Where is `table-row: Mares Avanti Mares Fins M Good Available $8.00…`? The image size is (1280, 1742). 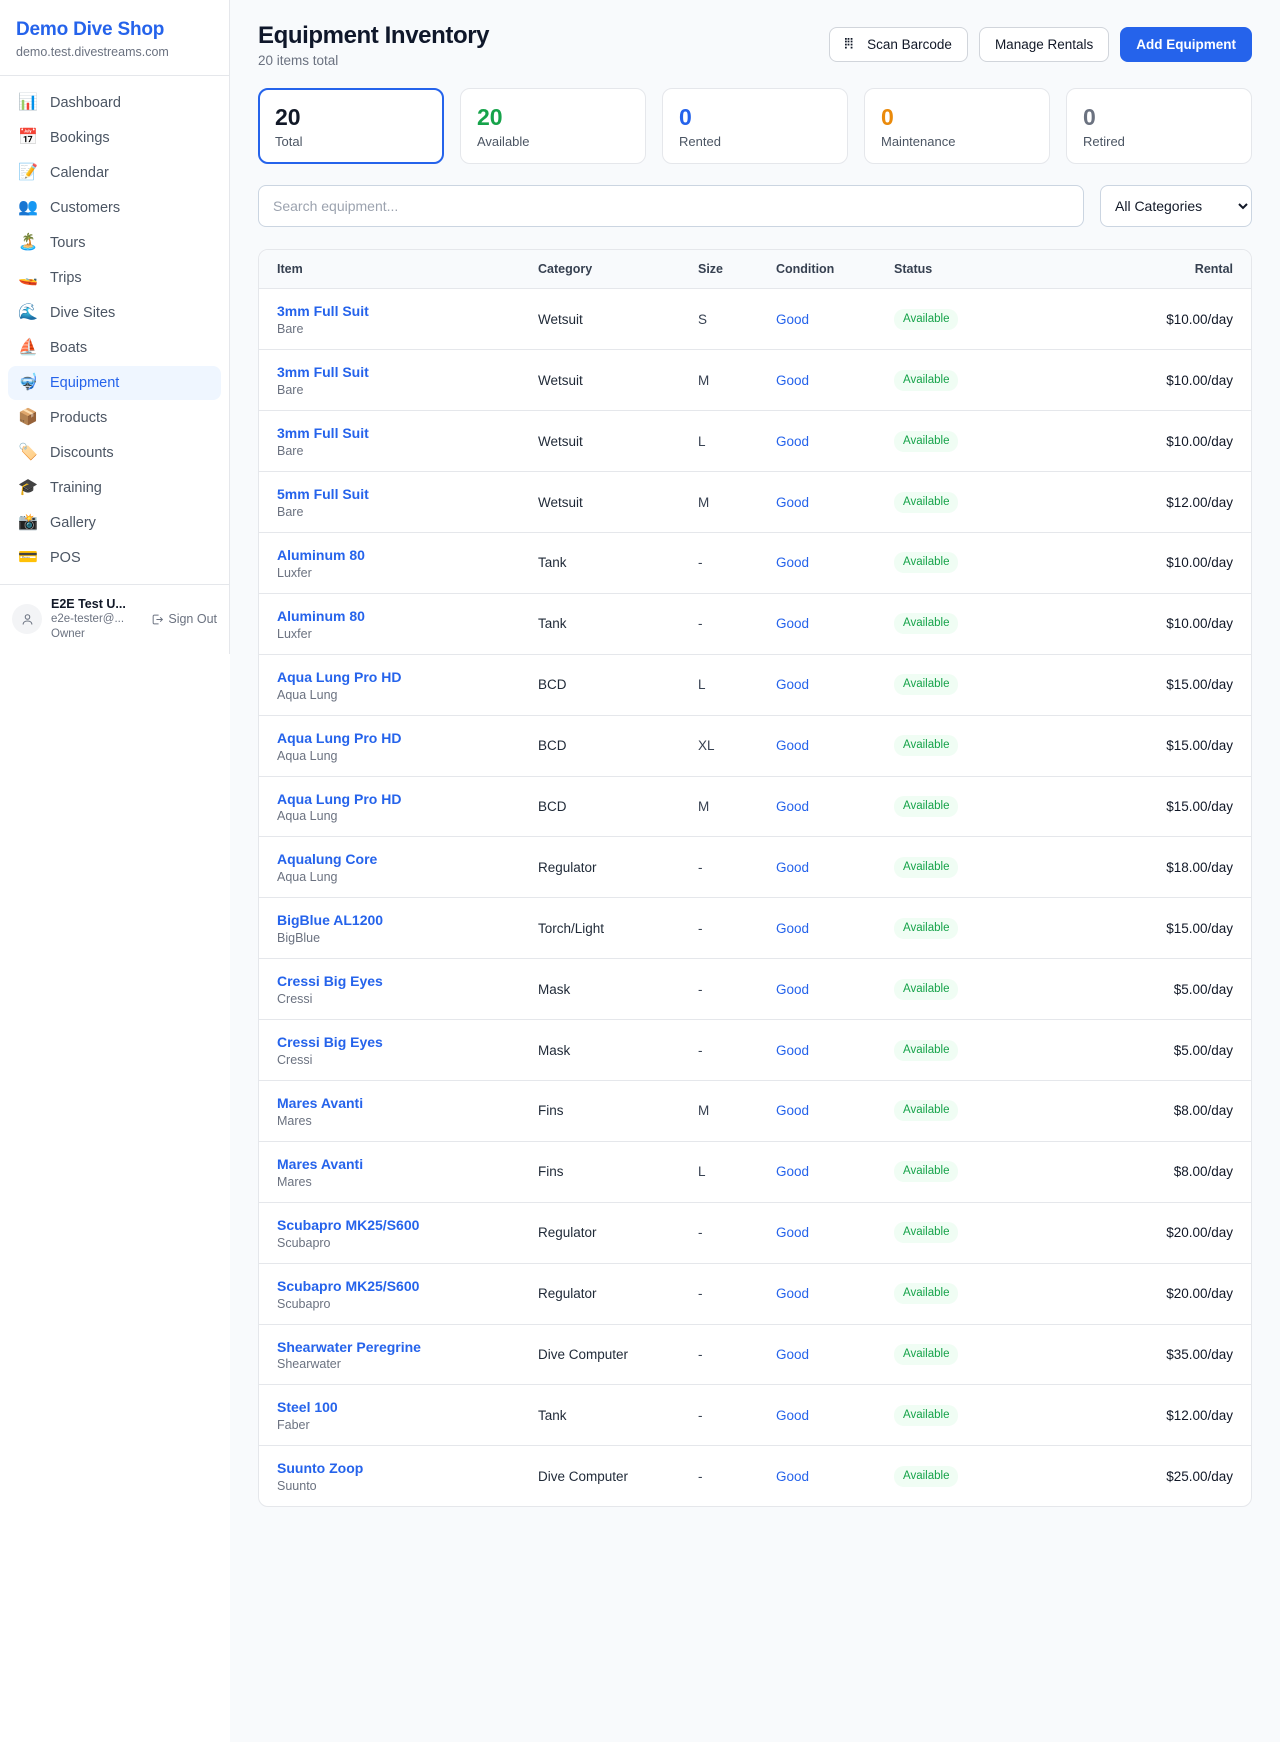
table-row: Mares Avanti Mares Fins M Good Available $8.00… is located at coordinates (755, 1111).